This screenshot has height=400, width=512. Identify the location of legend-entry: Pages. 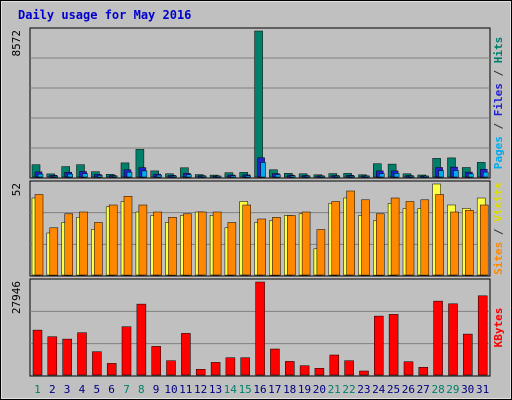
(498, 152).